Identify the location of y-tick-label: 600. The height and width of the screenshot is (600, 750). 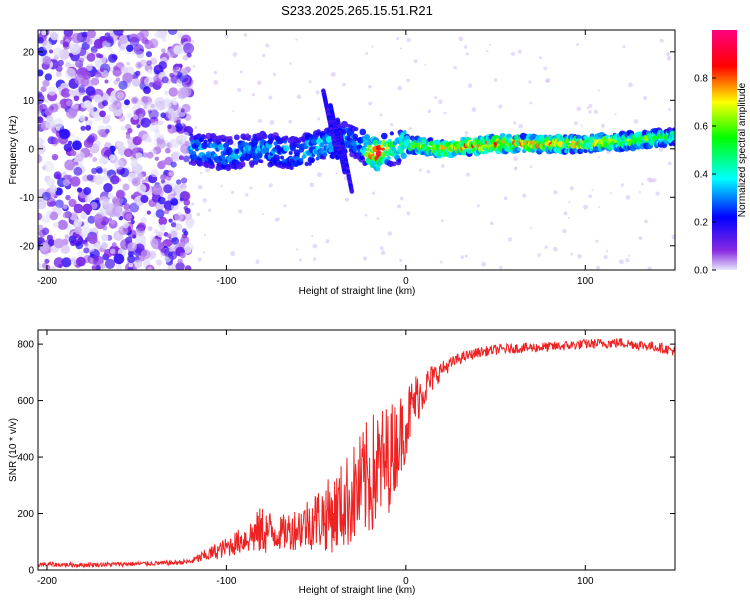
(25, 401).